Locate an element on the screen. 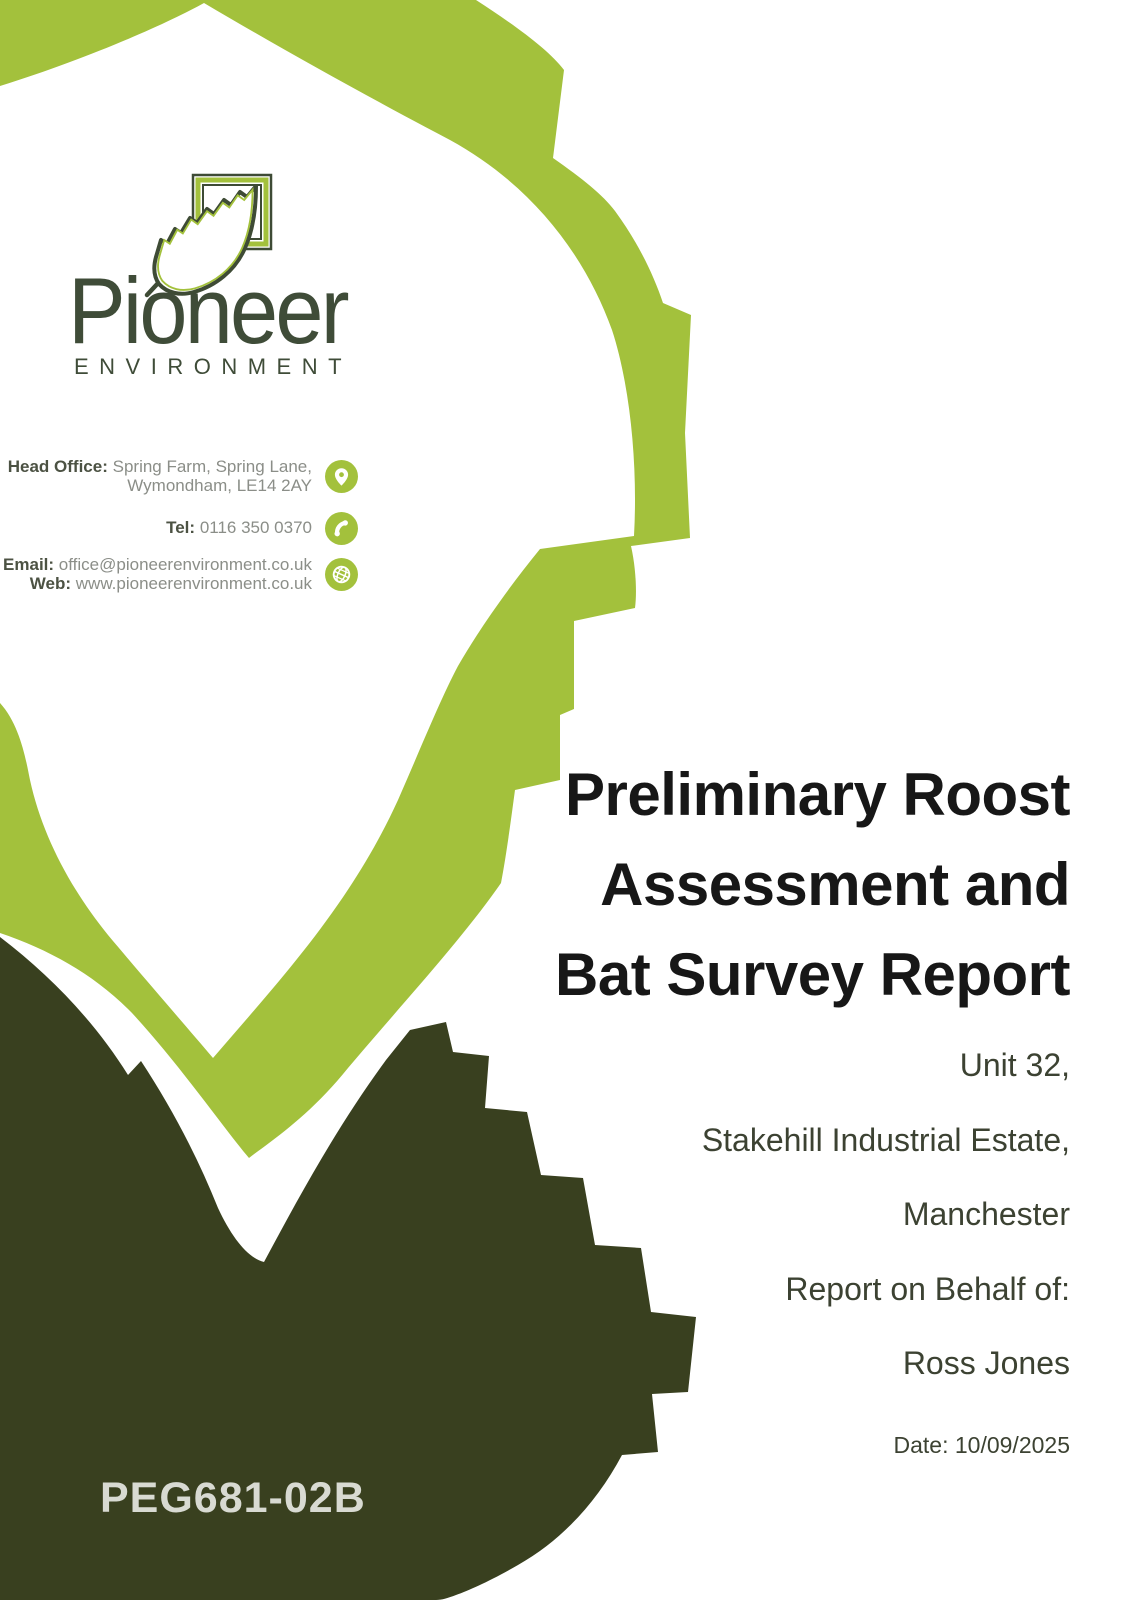  project-reference: PEG681-02B is located at coordinates (233, 1498).